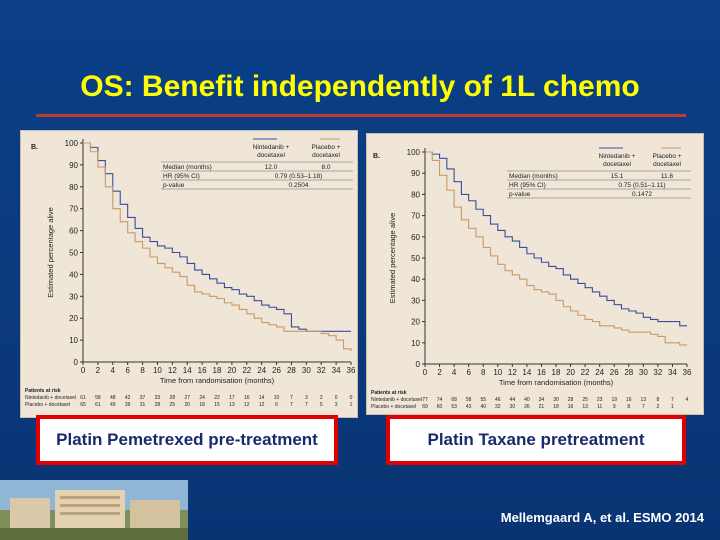  I want to click on stats-row-label: HR (95% CI), so click(181, 176).